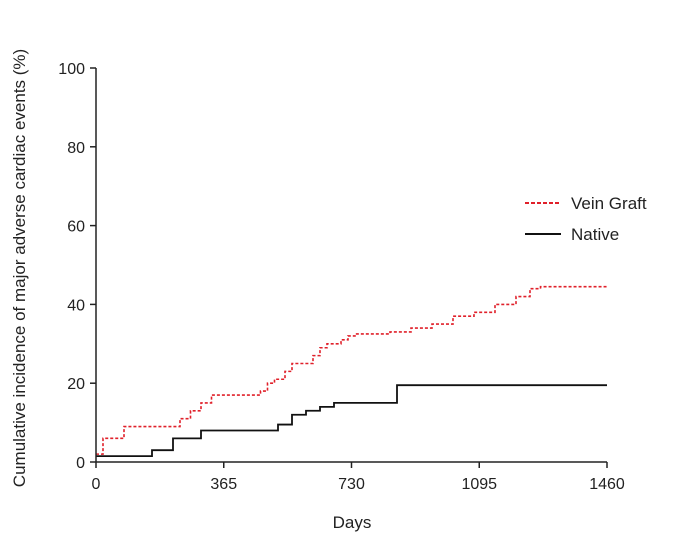 This screenshot has height=534, width=687. Describe the element at coordinates (609, 203) in the screenshot. I see `legend-label: Vein Graft` at that location.